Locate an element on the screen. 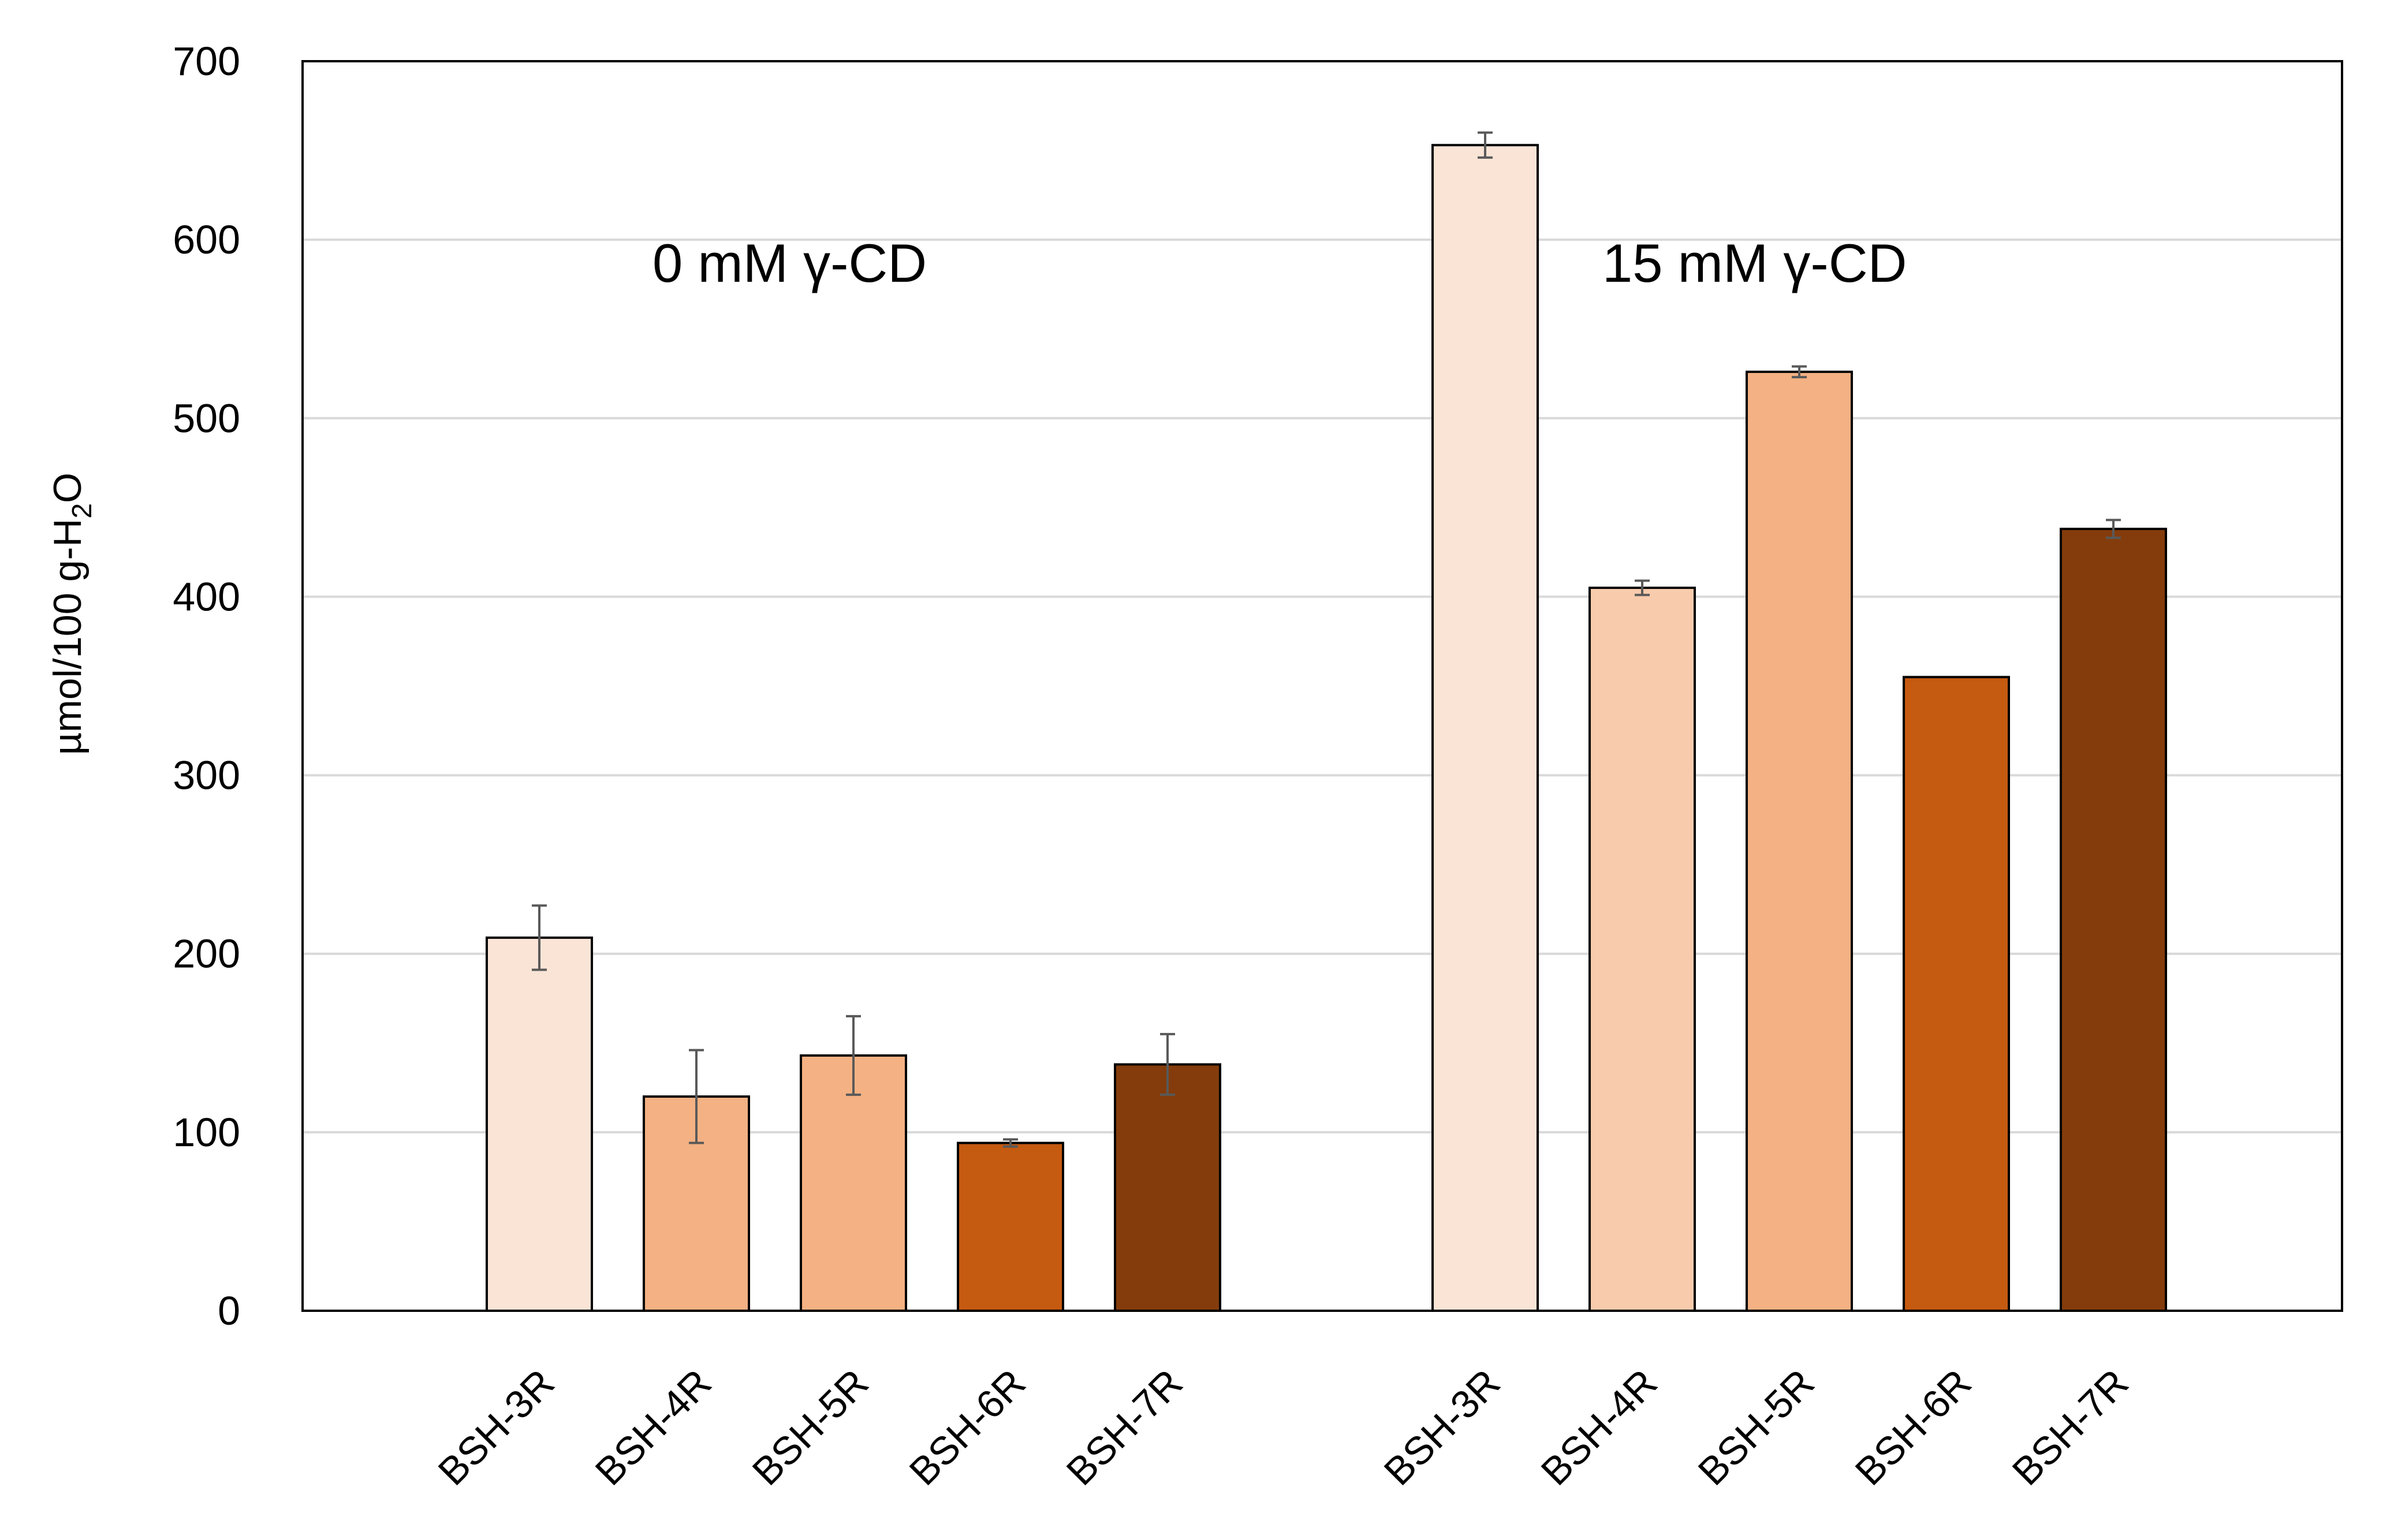 The image size is (2394, 1540). group-label-15mm: 15 mM γ-CD is located at coordinates (1755, 263).